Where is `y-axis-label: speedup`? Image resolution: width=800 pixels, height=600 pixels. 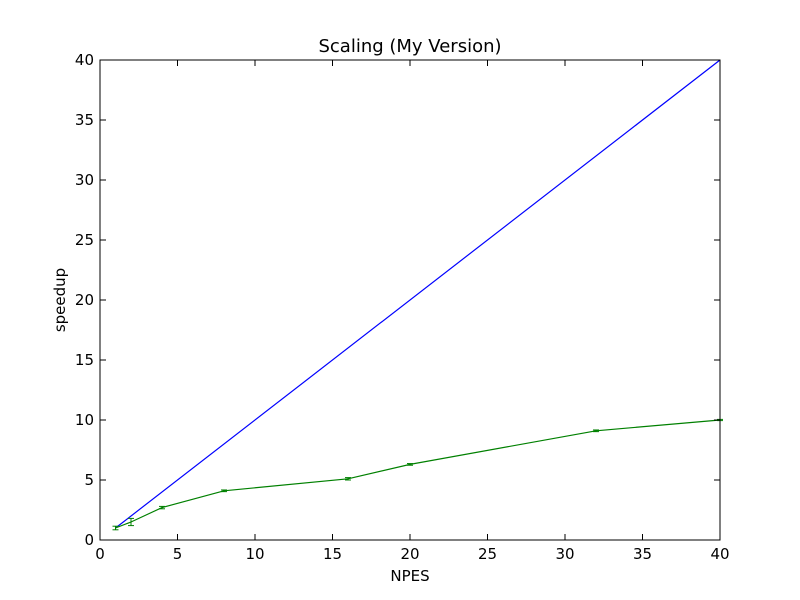 y-axis-label: speedup is located at coordinates (60, 300).